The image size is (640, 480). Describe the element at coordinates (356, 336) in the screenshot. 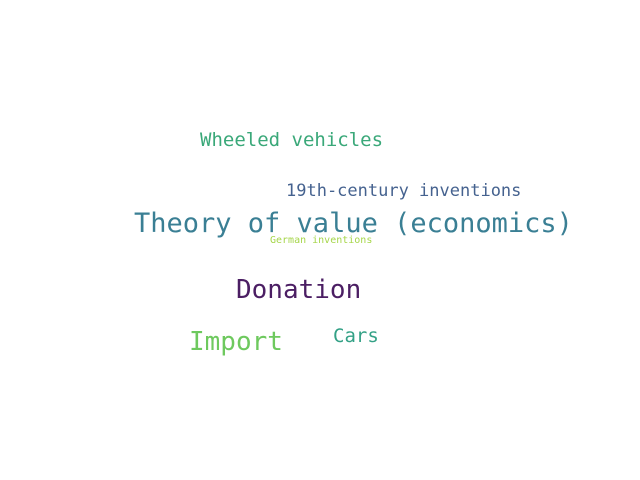

I see `word-cars: Cars` at that location.